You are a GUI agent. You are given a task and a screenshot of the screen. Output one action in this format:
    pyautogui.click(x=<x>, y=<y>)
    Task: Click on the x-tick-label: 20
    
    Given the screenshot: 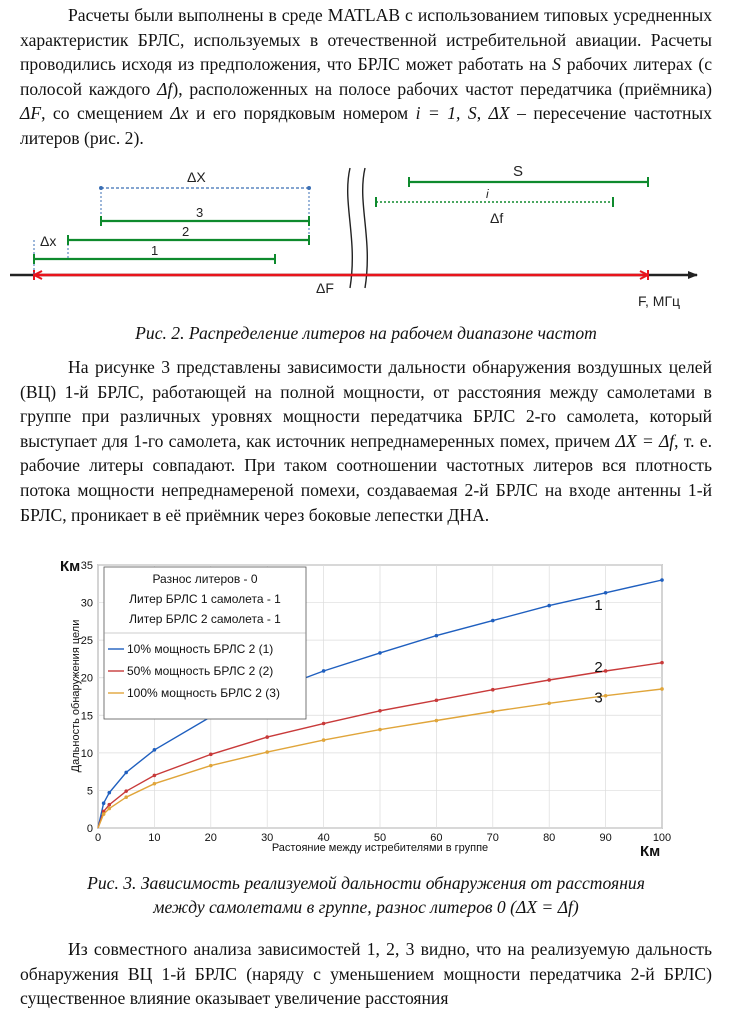 What is the action you would take?
    pyautogui.click(x=211, y=838)
    